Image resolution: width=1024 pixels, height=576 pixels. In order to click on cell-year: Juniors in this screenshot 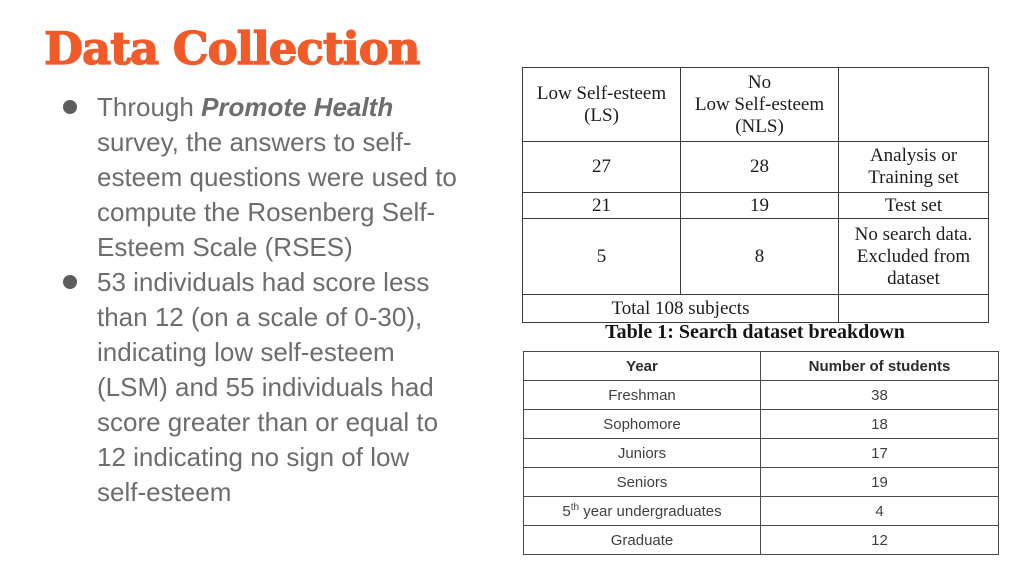, I will do `click(642, 453)`.